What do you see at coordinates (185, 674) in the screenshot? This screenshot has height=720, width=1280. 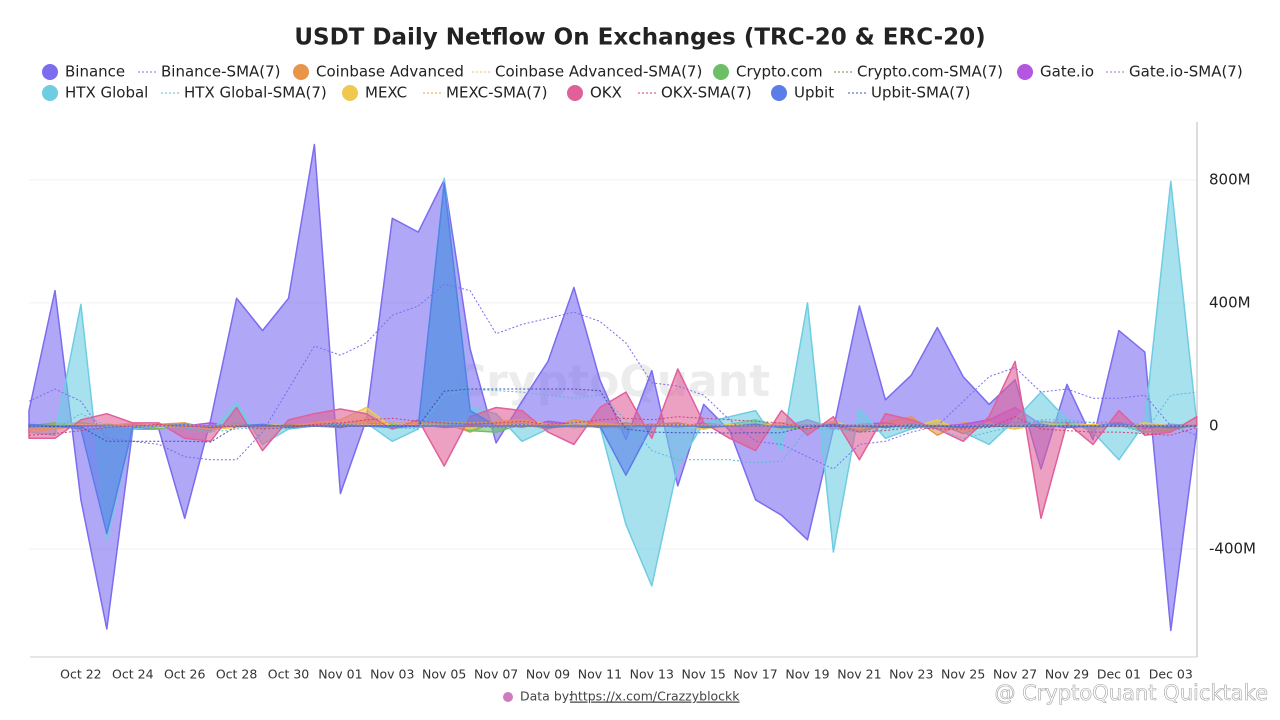 I see `x-tick-label: Oct 26` at bounding box center [185, 674].